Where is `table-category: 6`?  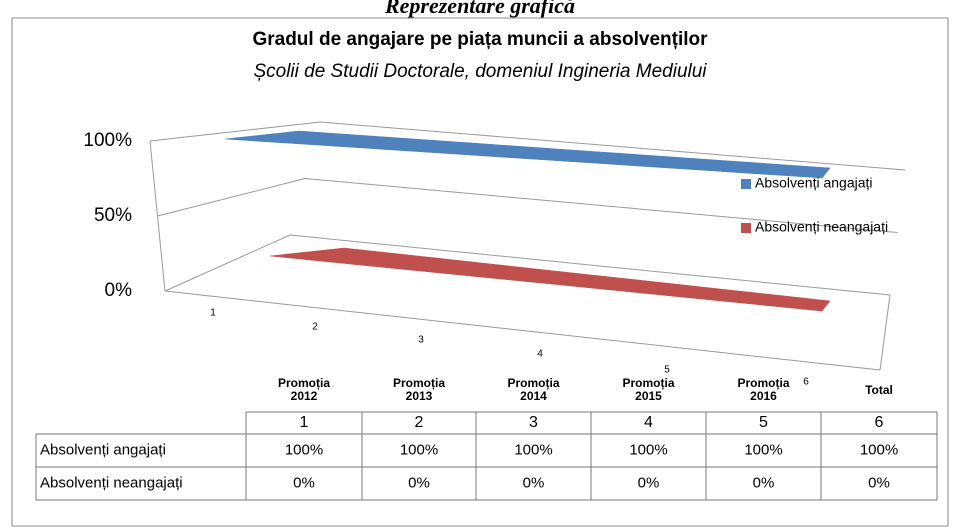
table-category: 6 is located at coordinates (879, 422).